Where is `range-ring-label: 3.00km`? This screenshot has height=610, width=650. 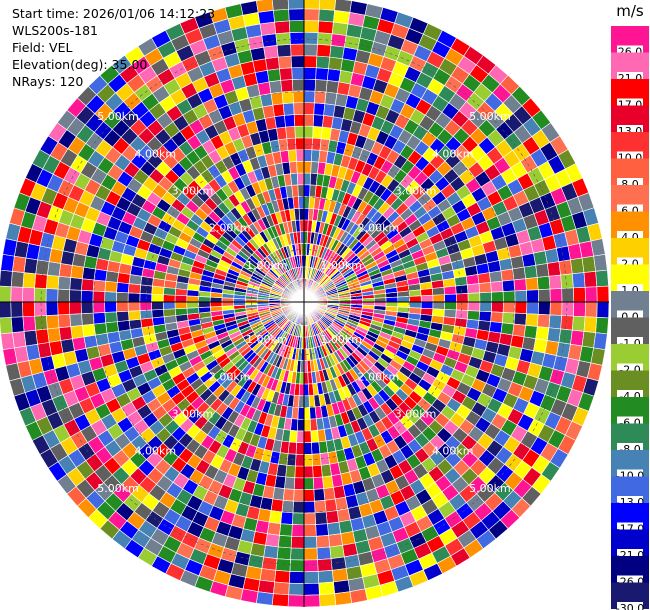
range-ring-label: 3.00km is located at coordinates (193, 190).